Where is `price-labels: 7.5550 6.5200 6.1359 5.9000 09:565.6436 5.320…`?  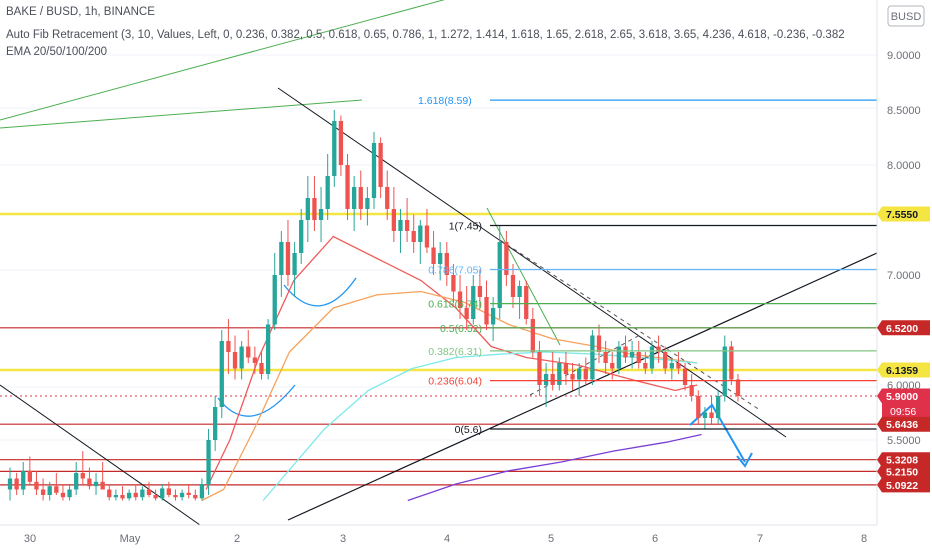
price-labels: 7.5550 6.5200 6.1359 5.9000 09:565.6436 5.320… is located at coordinates (903, 349).